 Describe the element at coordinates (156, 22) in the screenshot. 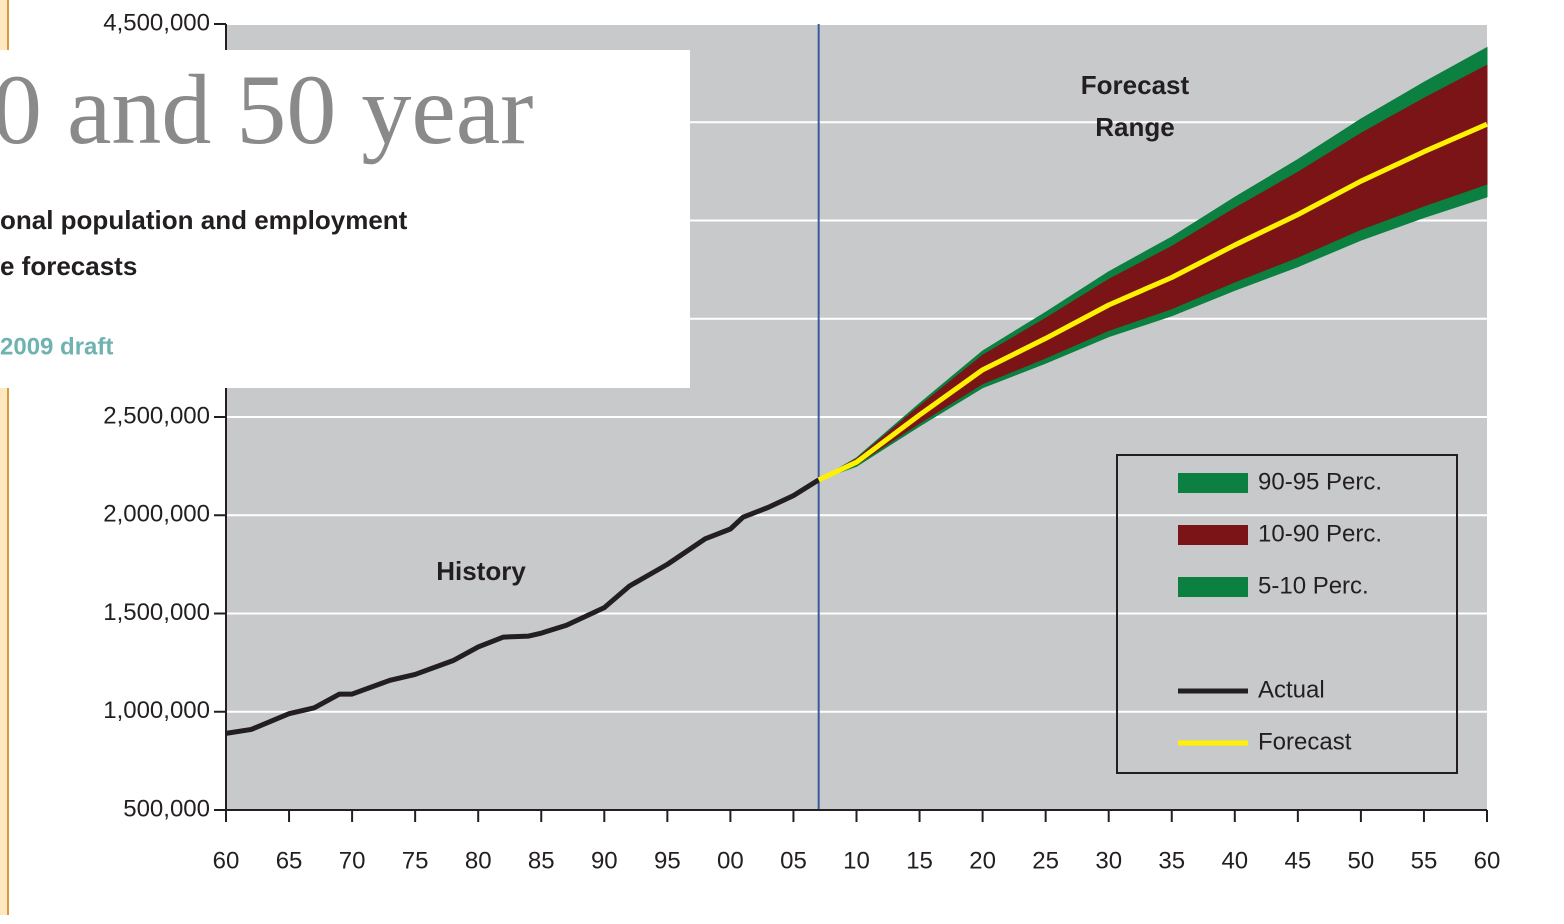

I see `y-tick-label: 4,500,000` at that location.